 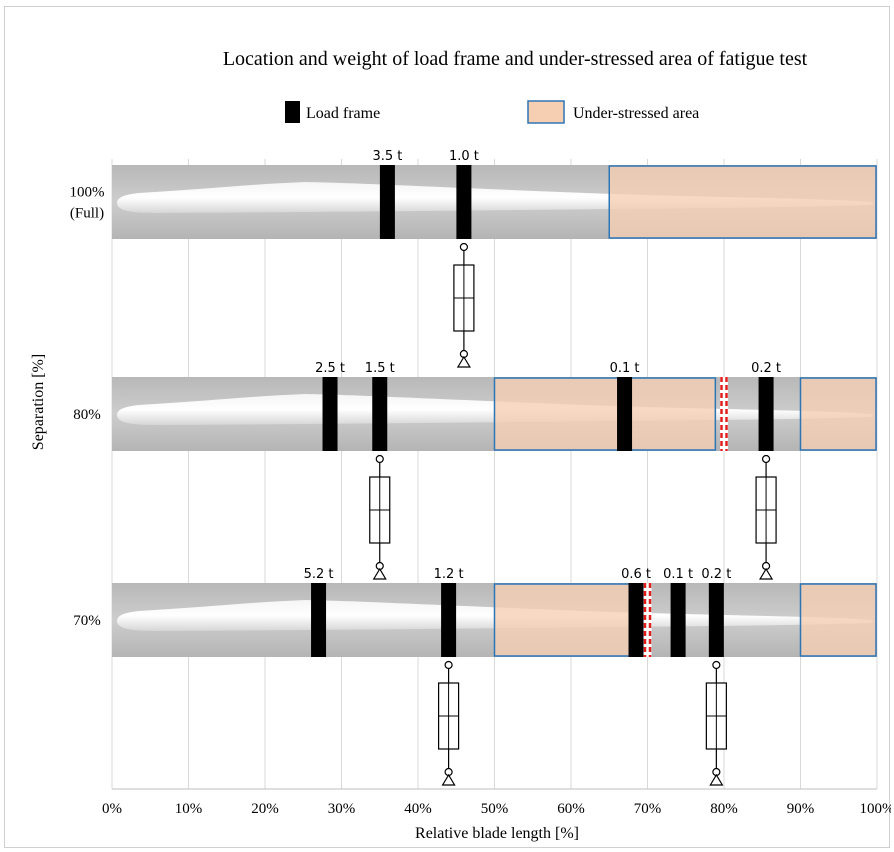 I want to click on load-frame-weight: 2.5 t, so click(x=330, y=368).